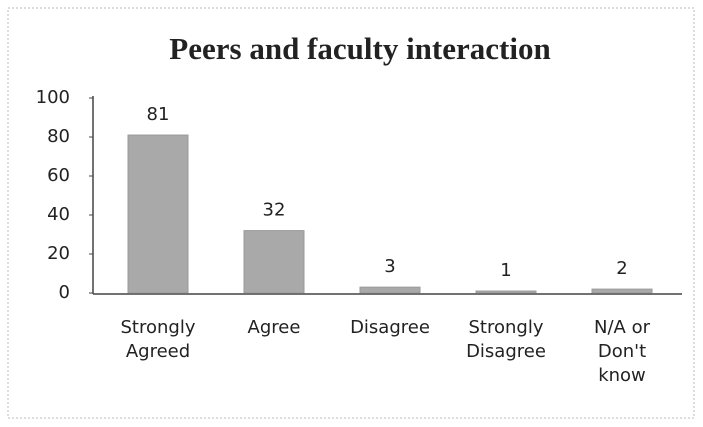  I want to click on y-tick-label: 100, so click(53, 97).